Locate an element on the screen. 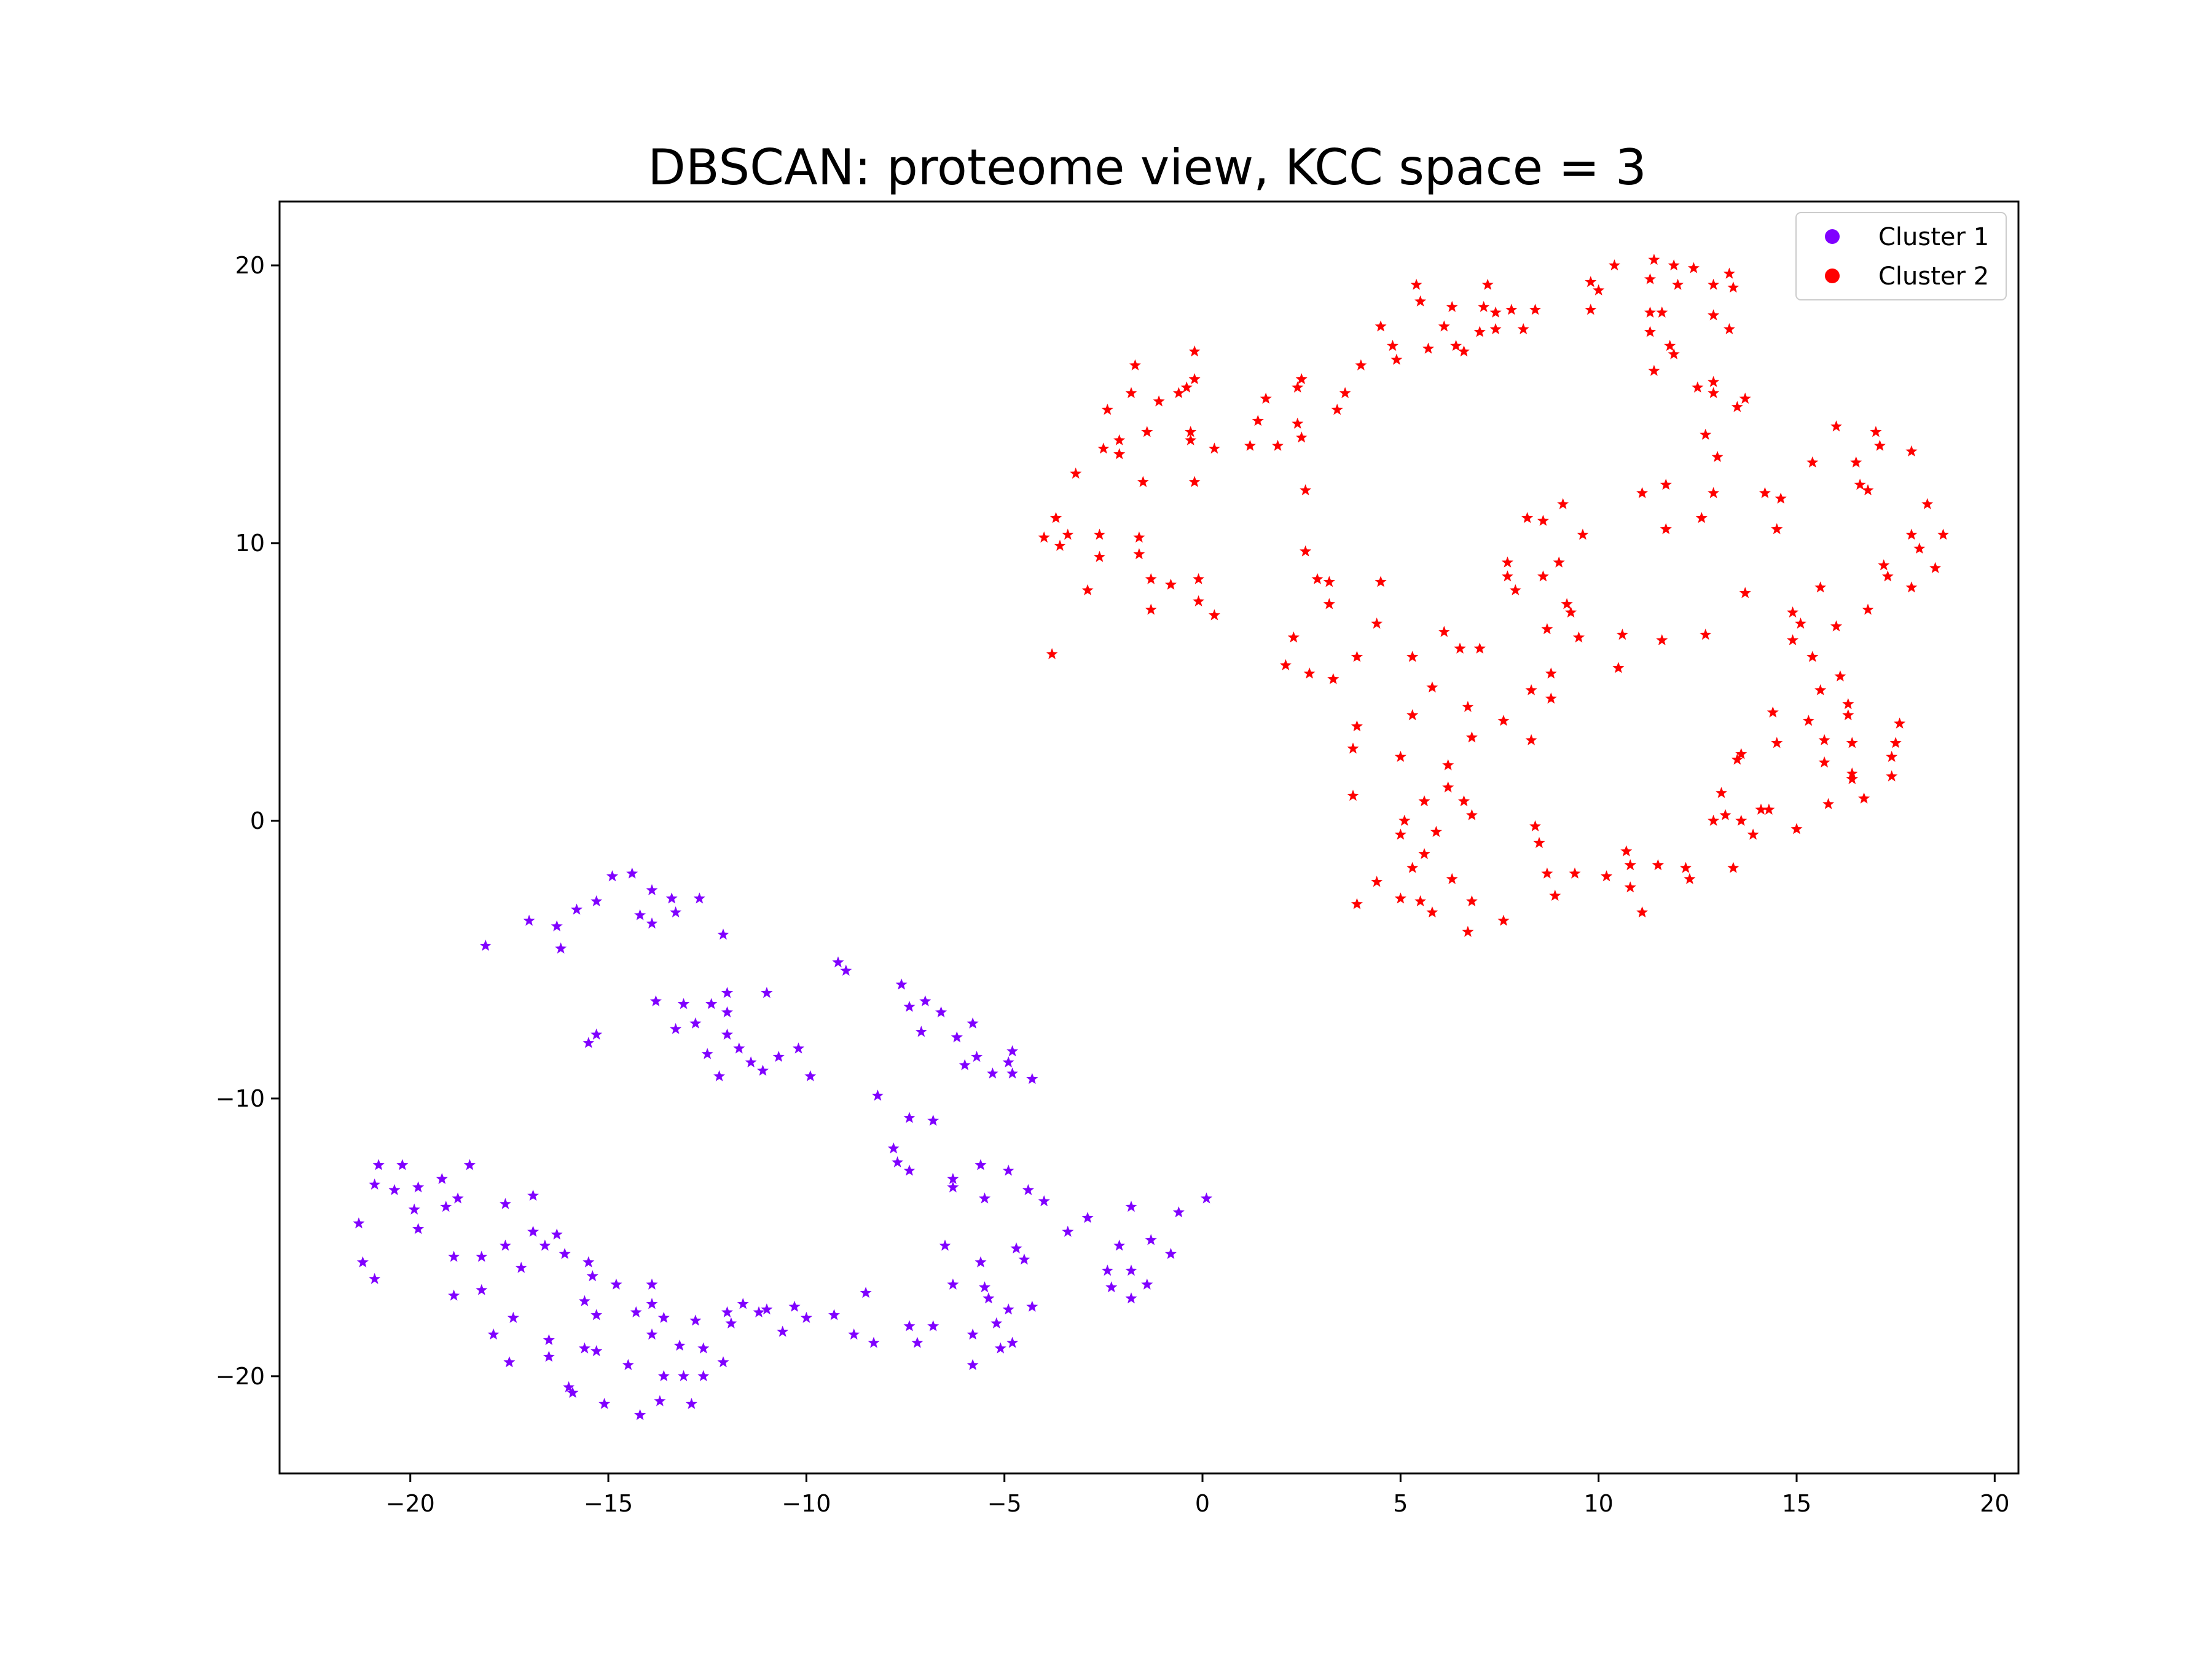 The width and height of the screenshot is (2212, 1659). legend-label-cluster-1: Cluster 1 is located at coordinates (1933, 237).